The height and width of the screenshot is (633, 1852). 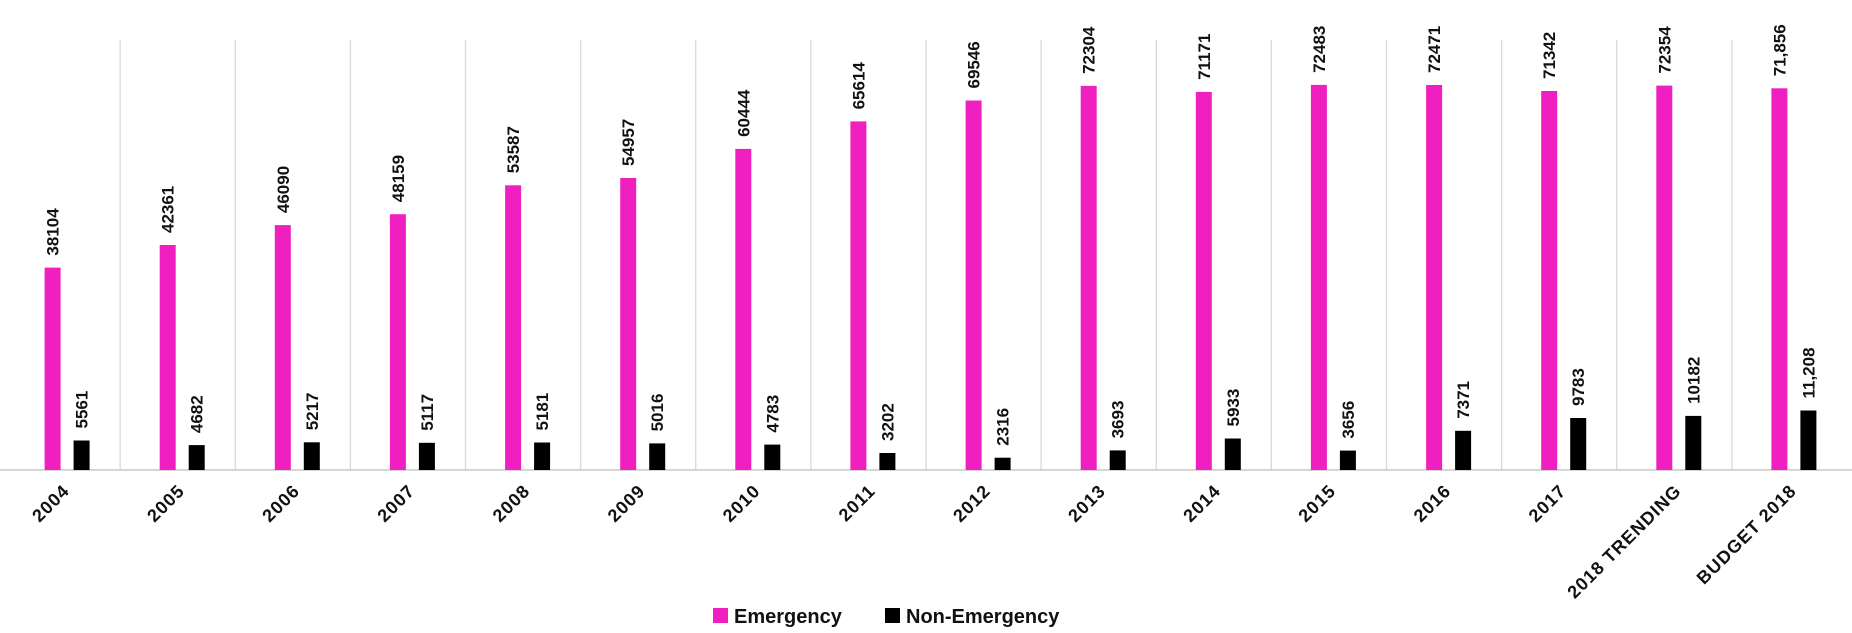 What do you see at coordinates (857, 503) in the screenshot?
I see `x-tick-label: 2011` at bounding box center [857, 503].